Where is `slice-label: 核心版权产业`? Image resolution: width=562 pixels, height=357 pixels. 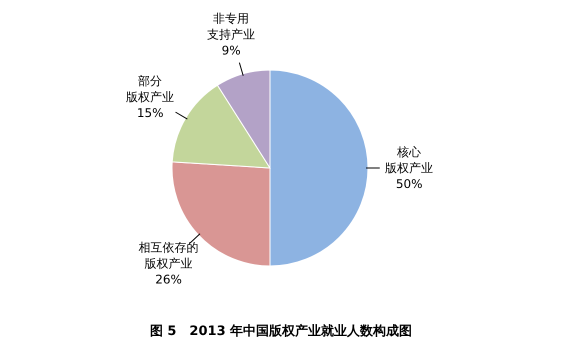 slice-label: 核心版权产业 is located at coordinates (409, 160).